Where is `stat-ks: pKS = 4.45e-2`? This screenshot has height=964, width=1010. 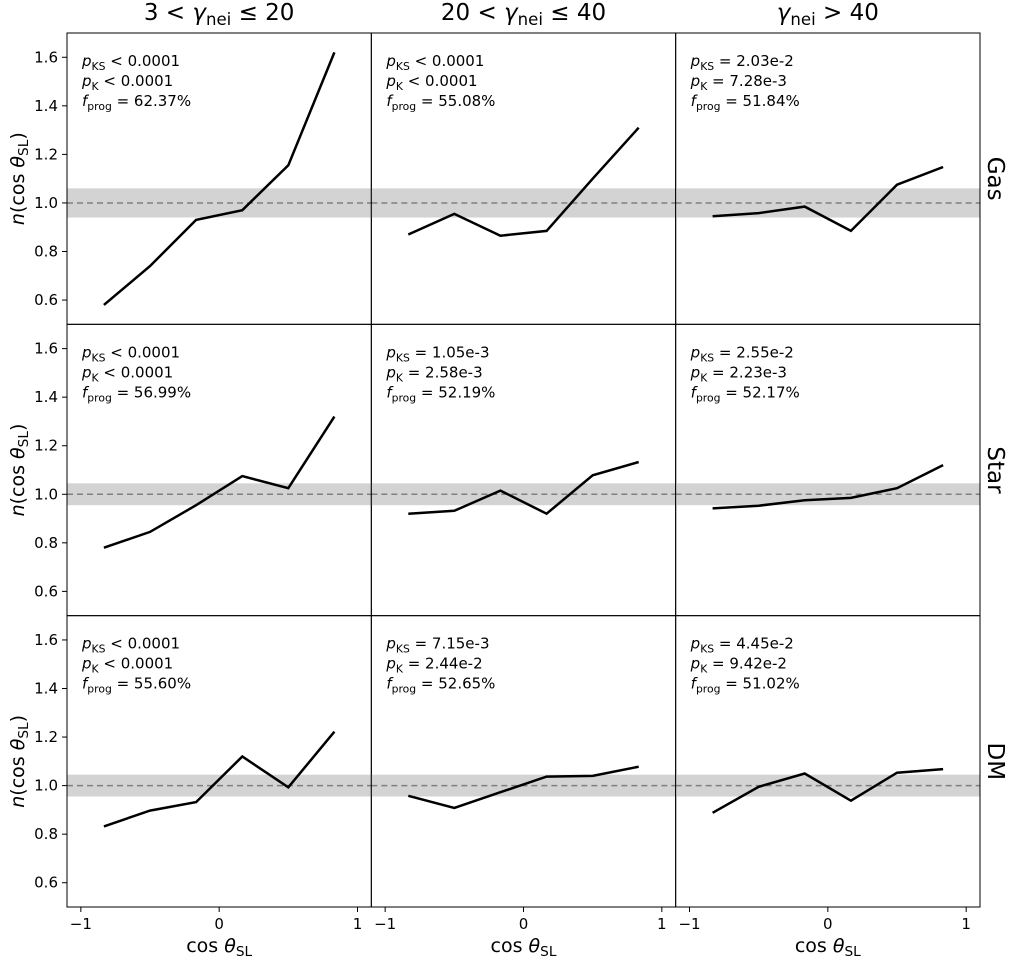
stat-ks: pKS = 4.45e-2 is located at coordinates (742, 645).